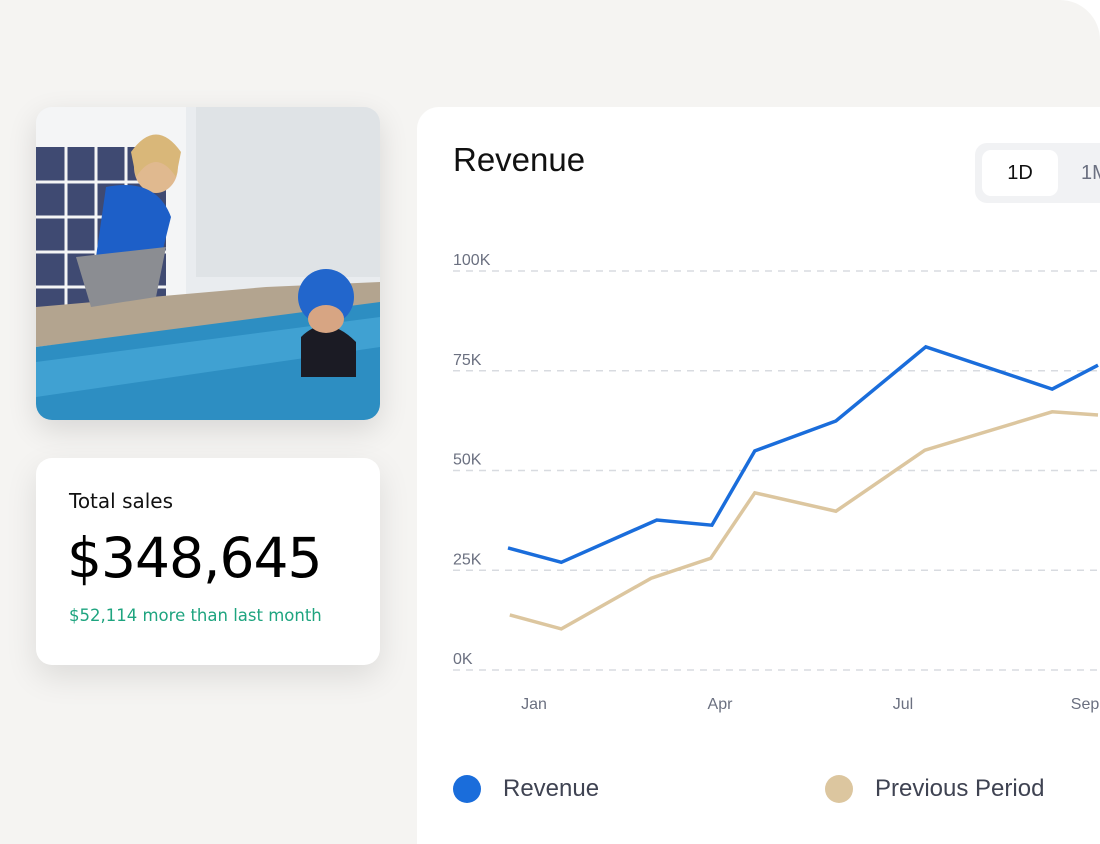 Image resolution: width=1100 pixels, height=844 pixels. I want to click on legend-dot-revenue, so click(467, 789).